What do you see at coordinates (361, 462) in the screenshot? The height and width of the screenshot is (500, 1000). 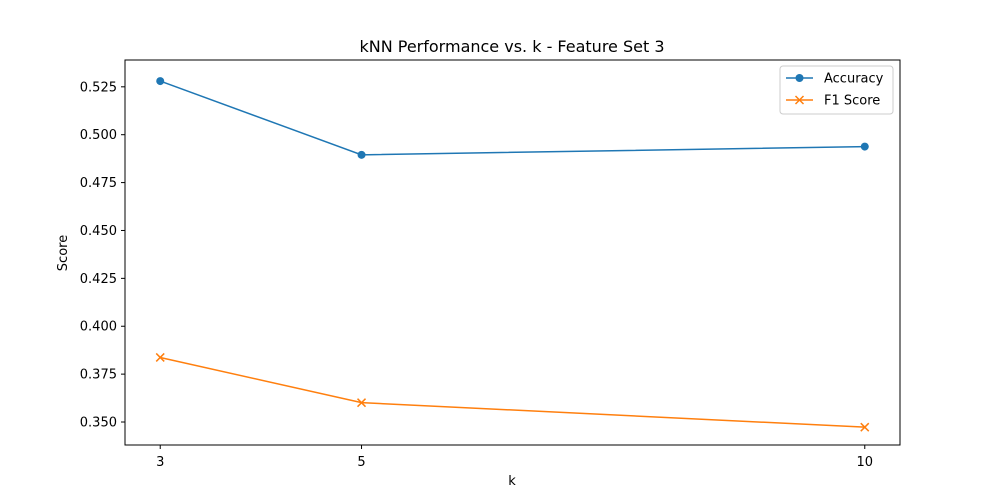 I see `x-tick-label: 5` at bounding box center [361, 462].